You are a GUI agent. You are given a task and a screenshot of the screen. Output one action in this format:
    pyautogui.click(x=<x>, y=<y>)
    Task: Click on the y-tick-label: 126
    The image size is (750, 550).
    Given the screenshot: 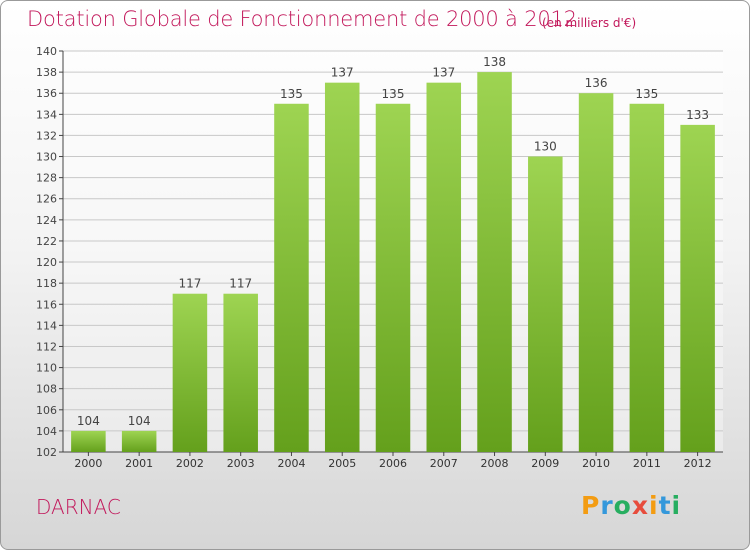 What is the action you would take?
    pyautogui.click(x=46, y=199)
    